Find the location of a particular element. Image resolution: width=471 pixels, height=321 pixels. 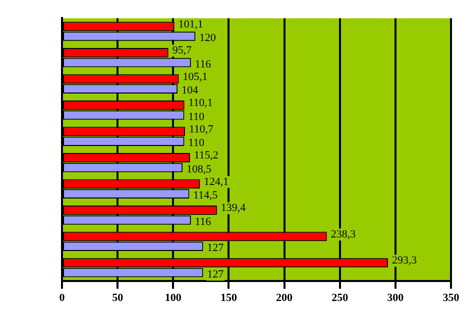

x-tick-label: 100 is located at coordinates (173, 298).